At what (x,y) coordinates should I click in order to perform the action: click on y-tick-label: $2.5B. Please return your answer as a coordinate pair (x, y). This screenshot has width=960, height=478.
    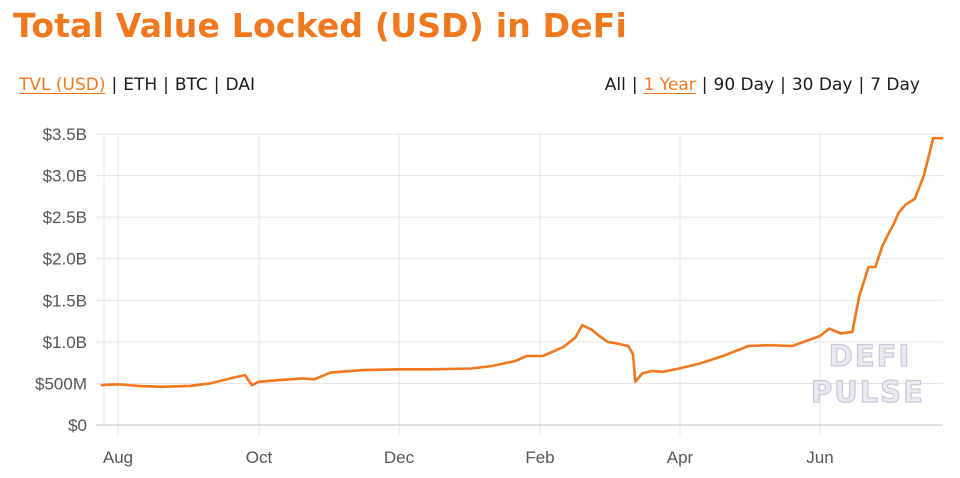
    Looking at the image, I should click on (65, 217).